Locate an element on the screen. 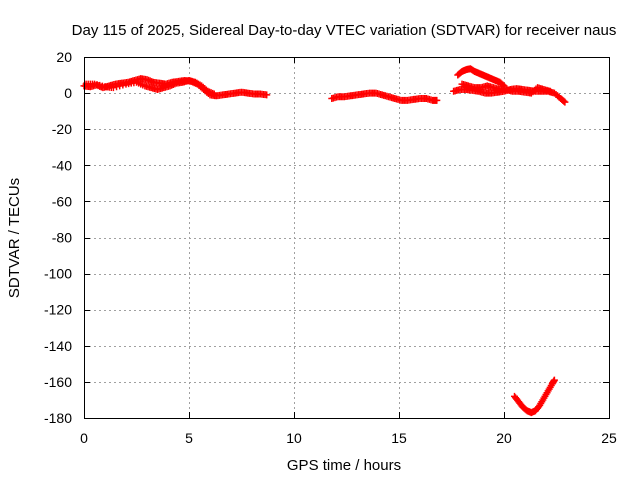 The width and height of the screenshot is (640, 480). y-axis-label: SDTVAR / TECUs is located at coordinates (14, 238).